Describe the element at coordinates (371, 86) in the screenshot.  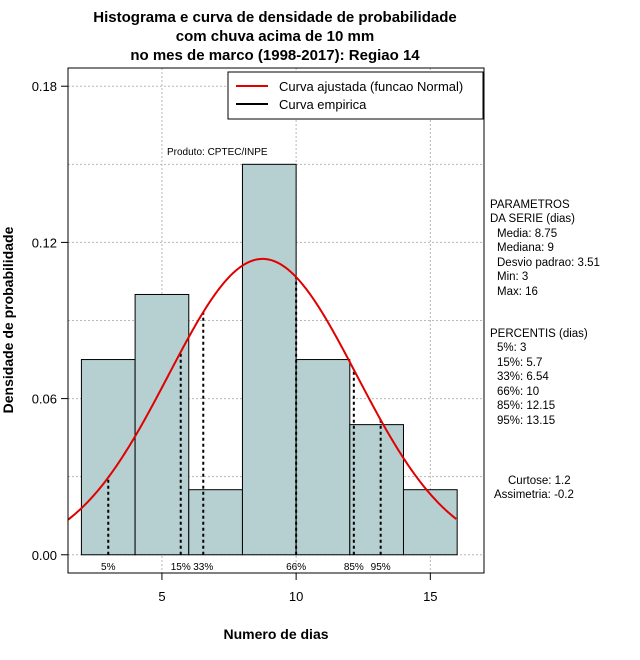
I see `legend-normal-label: Curva ajustada (funcao Normal)` at that location.